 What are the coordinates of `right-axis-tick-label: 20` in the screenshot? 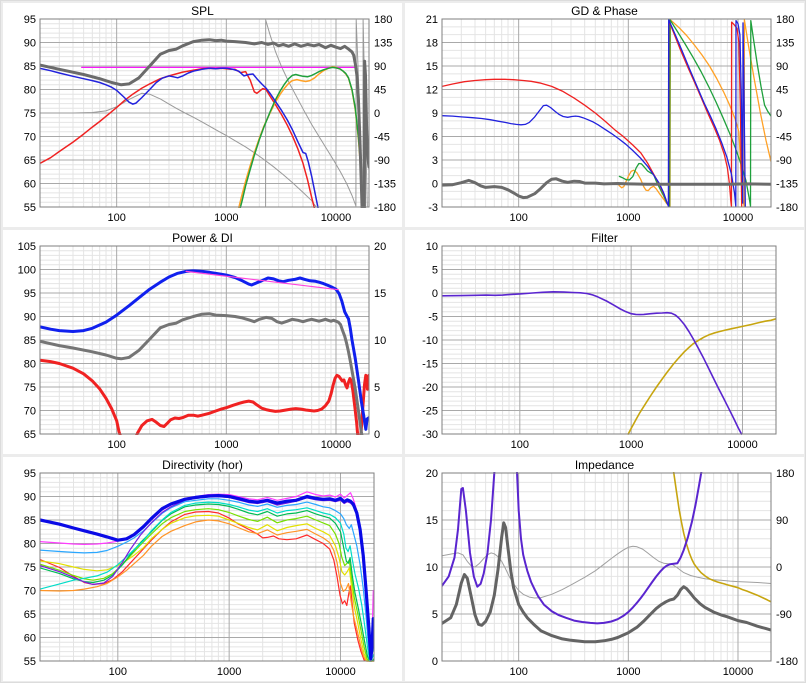 It's located at (380, 247).